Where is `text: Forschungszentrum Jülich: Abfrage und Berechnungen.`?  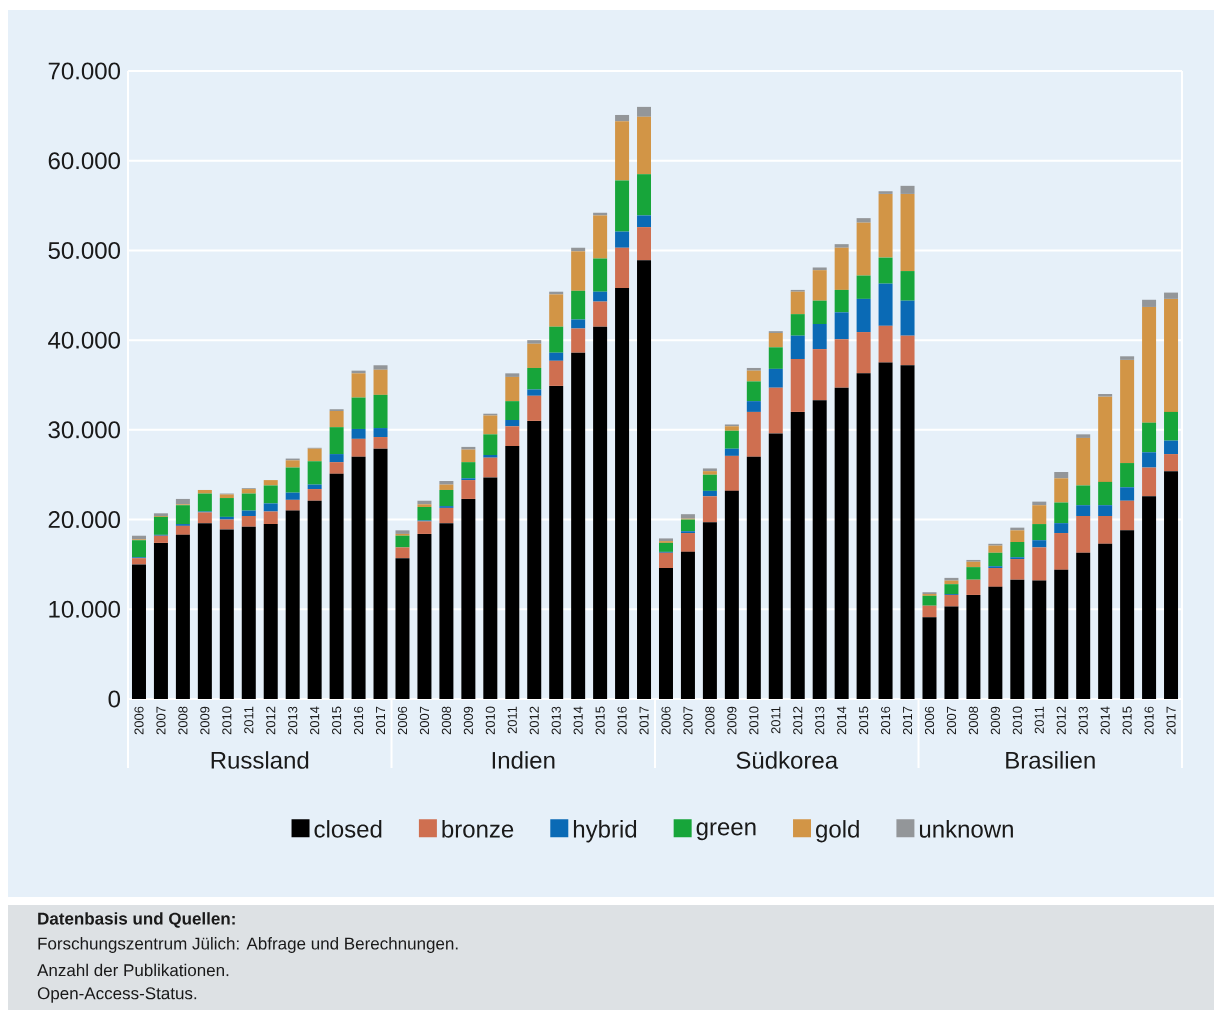
text: Forschungszentrum Jülich: Abfrage und Berechnungen. is located at coordinates (248, 945).